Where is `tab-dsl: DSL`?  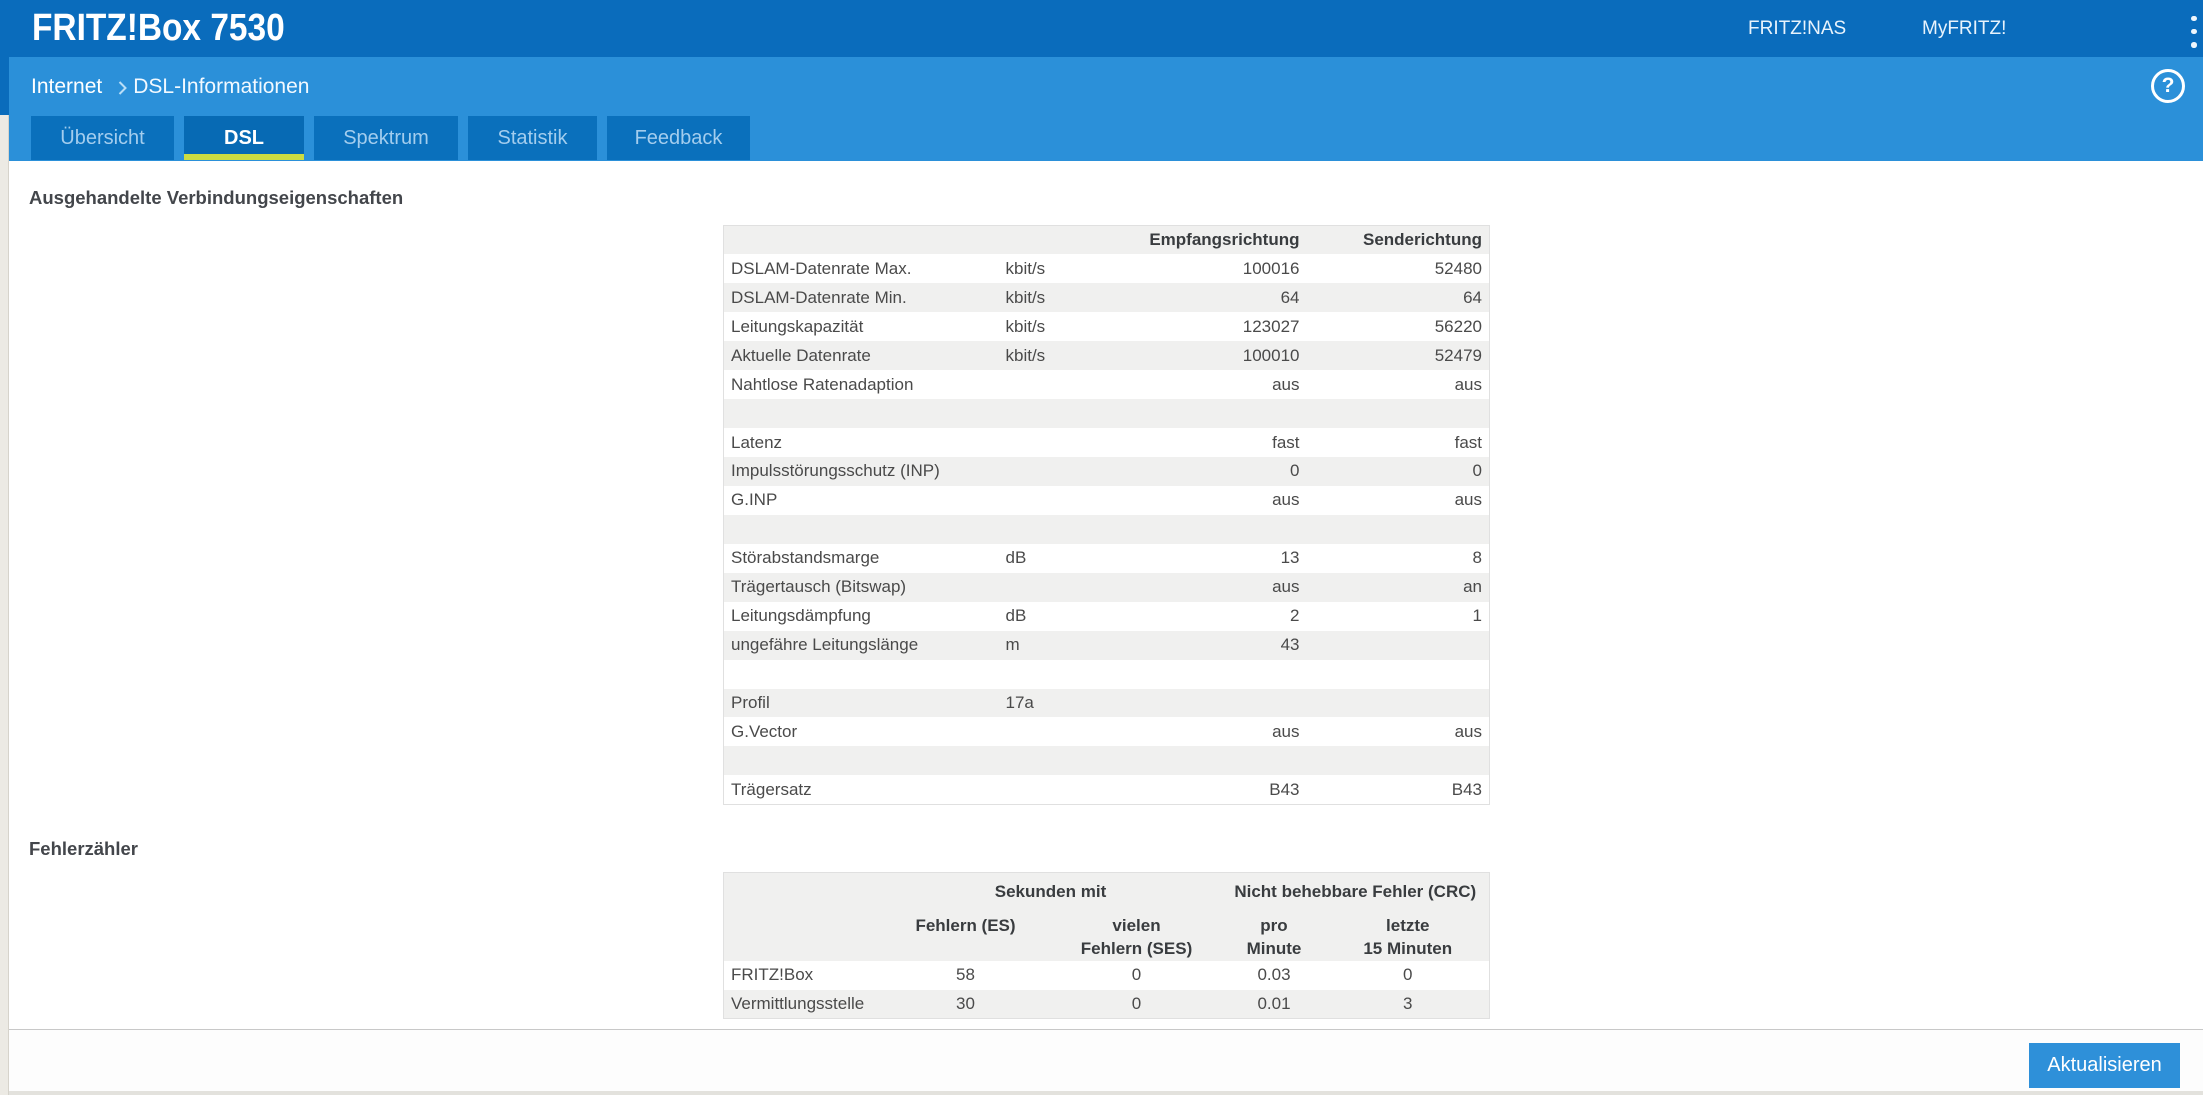 tab-dsl: DSL is located at coordinates (244, 138).